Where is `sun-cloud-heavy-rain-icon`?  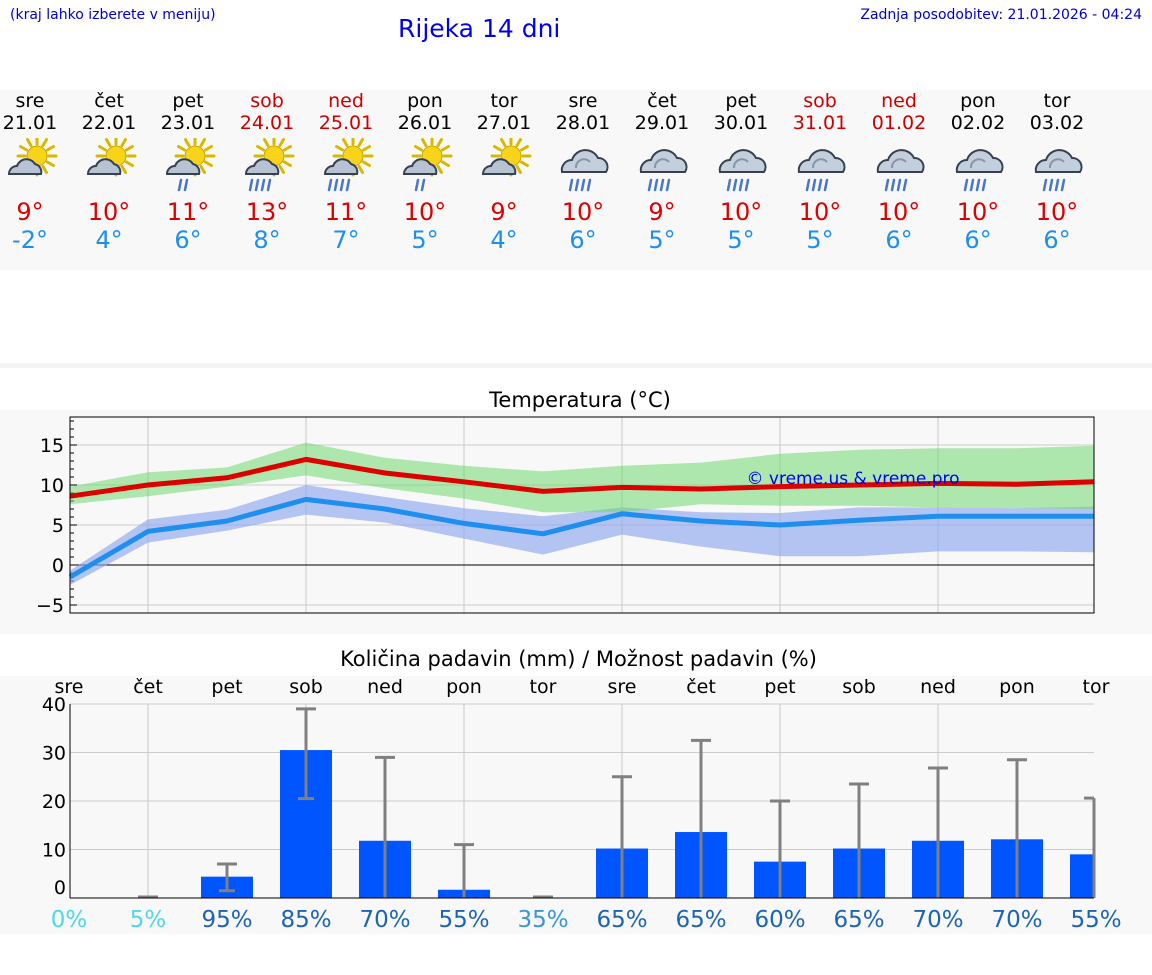
sun-cloud-heavy-rain-icon is located at coordinates (348, 165).